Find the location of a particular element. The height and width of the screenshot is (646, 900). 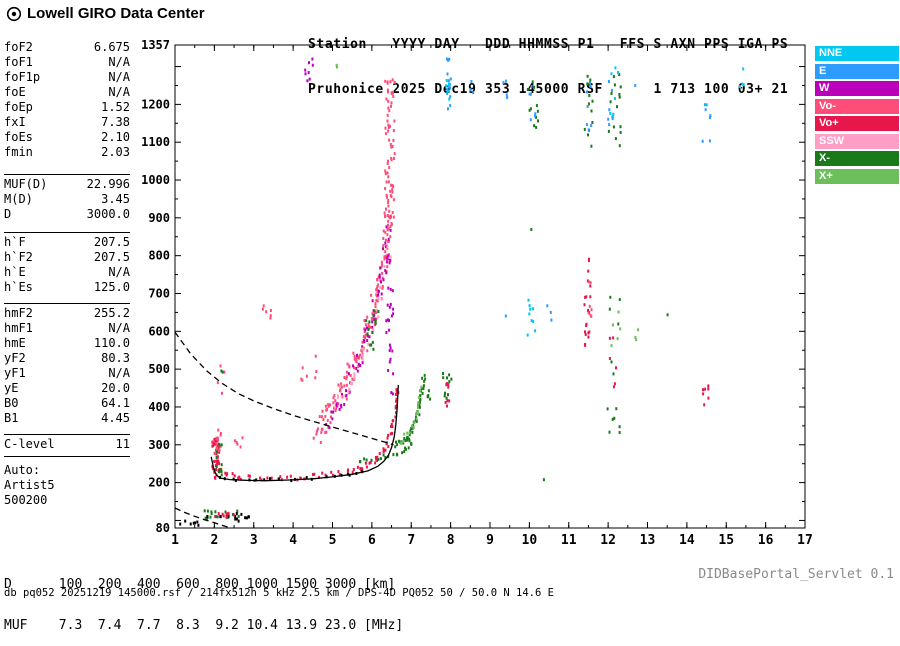

param-row: yE 20.0 is located at coordinates (67, 388).